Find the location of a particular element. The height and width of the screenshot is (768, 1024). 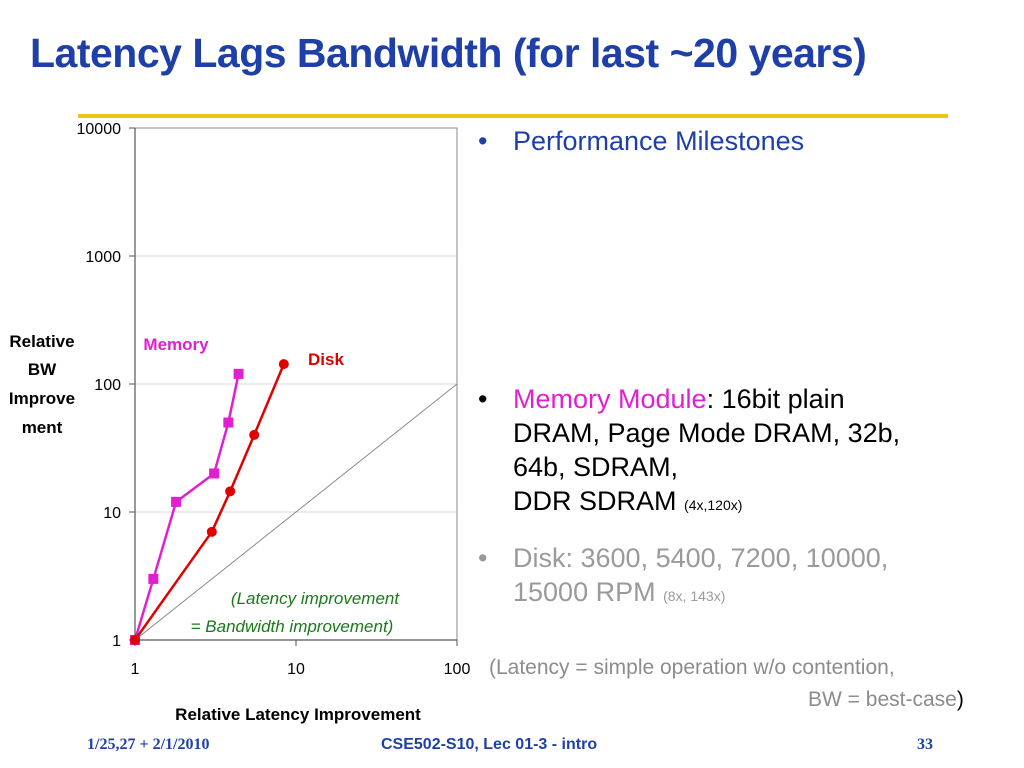

memory-ratio: (4x,120x) is located at coordinates (713, 505).